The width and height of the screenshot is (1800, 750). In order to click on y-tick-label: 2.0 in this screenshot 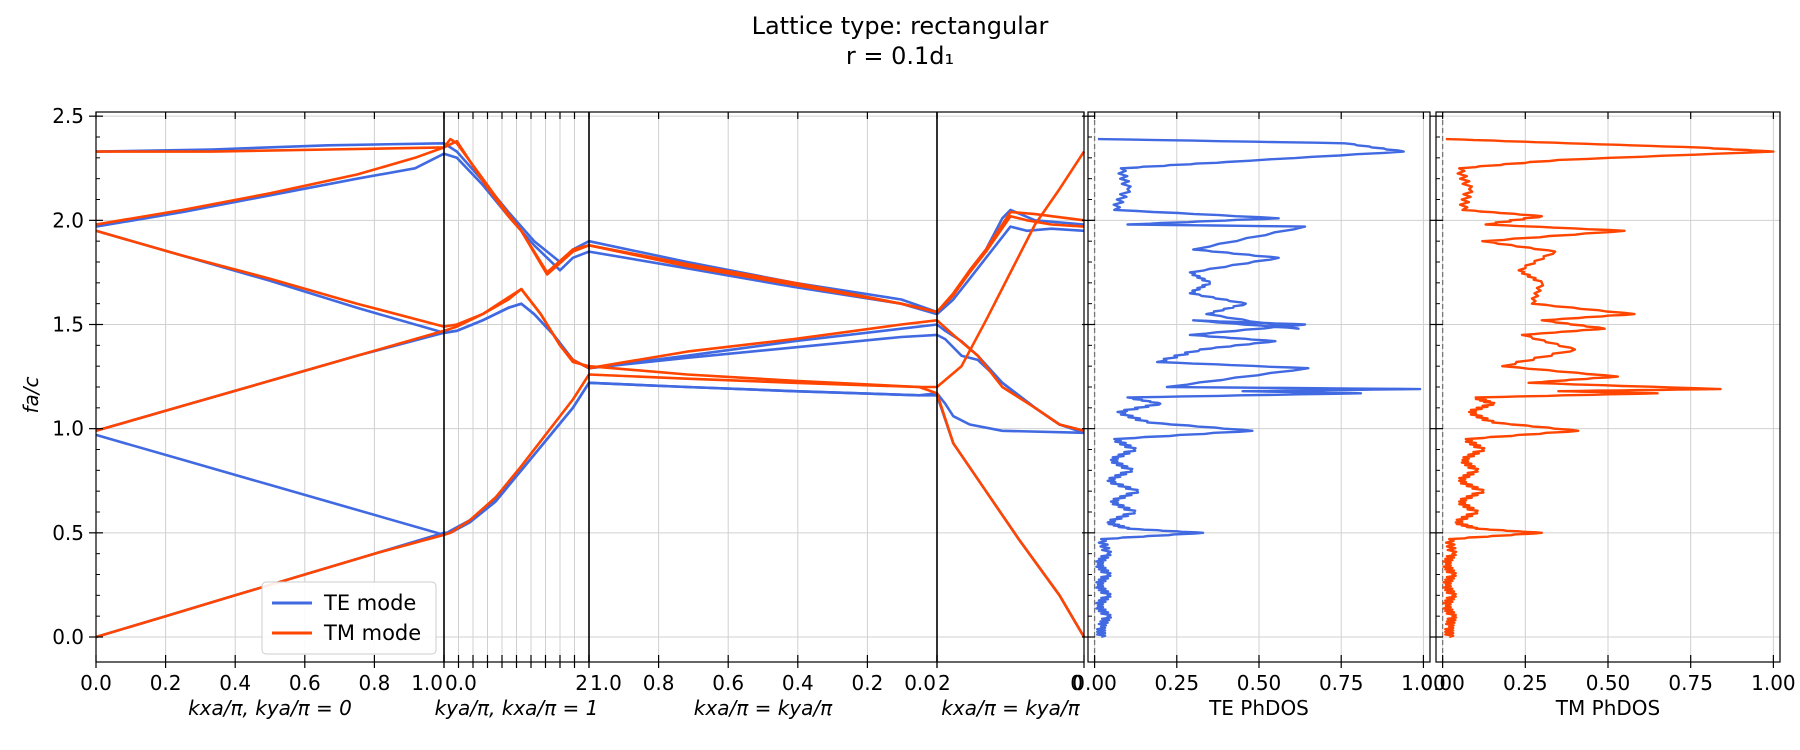, I will do `click(68, 220)`.